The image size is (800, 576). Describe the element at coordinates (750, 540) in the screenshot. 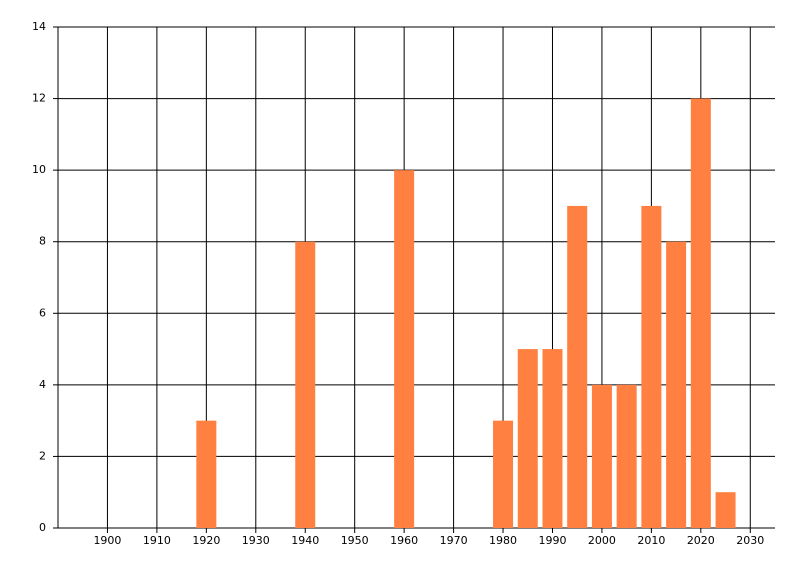

I see `x-tick-label: 2030` at that location.